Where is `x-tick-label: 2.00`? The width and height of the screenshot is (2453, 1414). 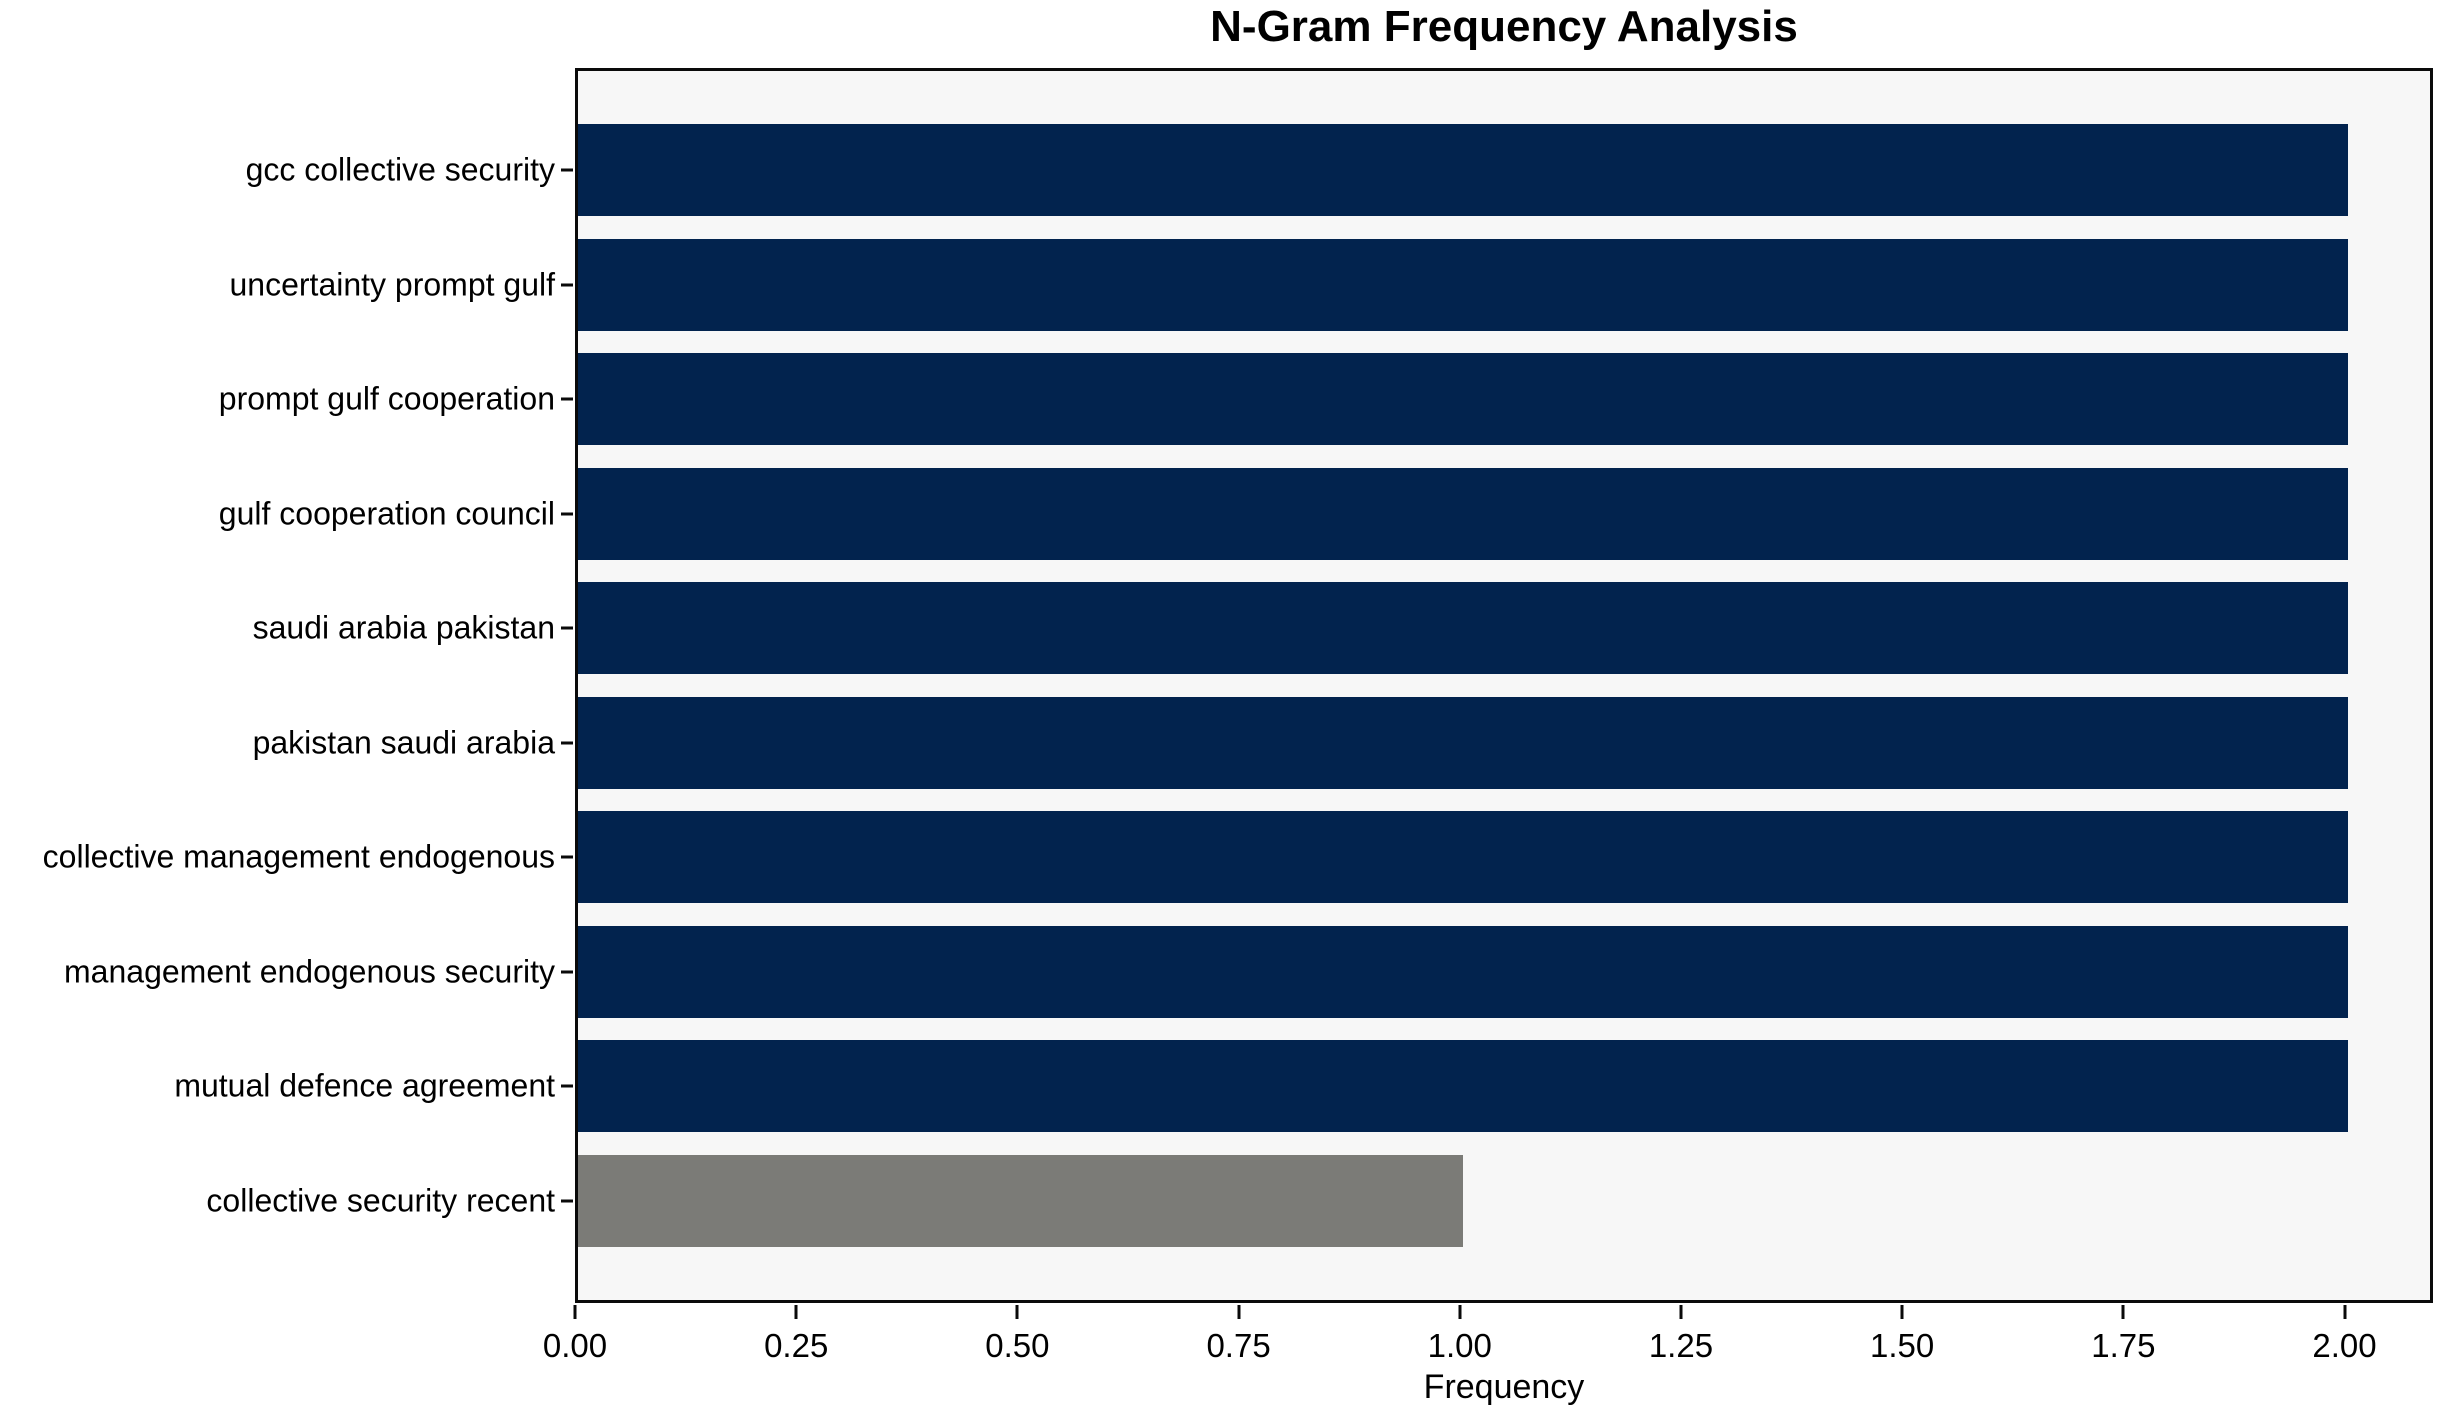 x-tick-label: 2.00 is located at coordinates (2344, 1345).